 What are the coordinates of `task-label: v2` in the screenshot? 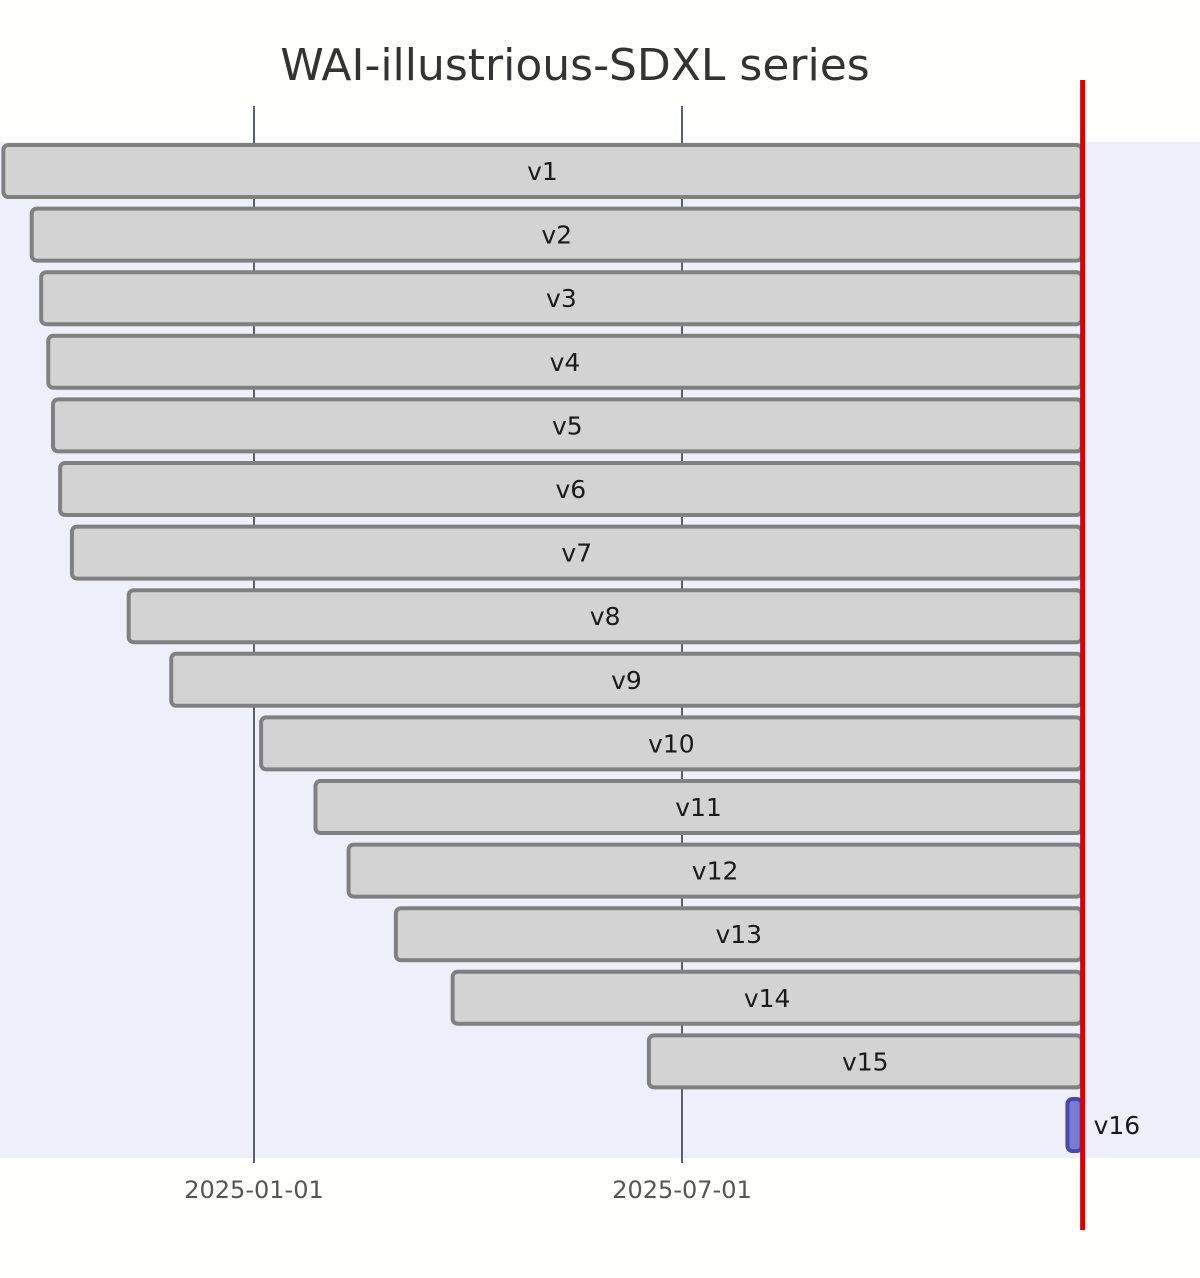 It's located at (556, 235).